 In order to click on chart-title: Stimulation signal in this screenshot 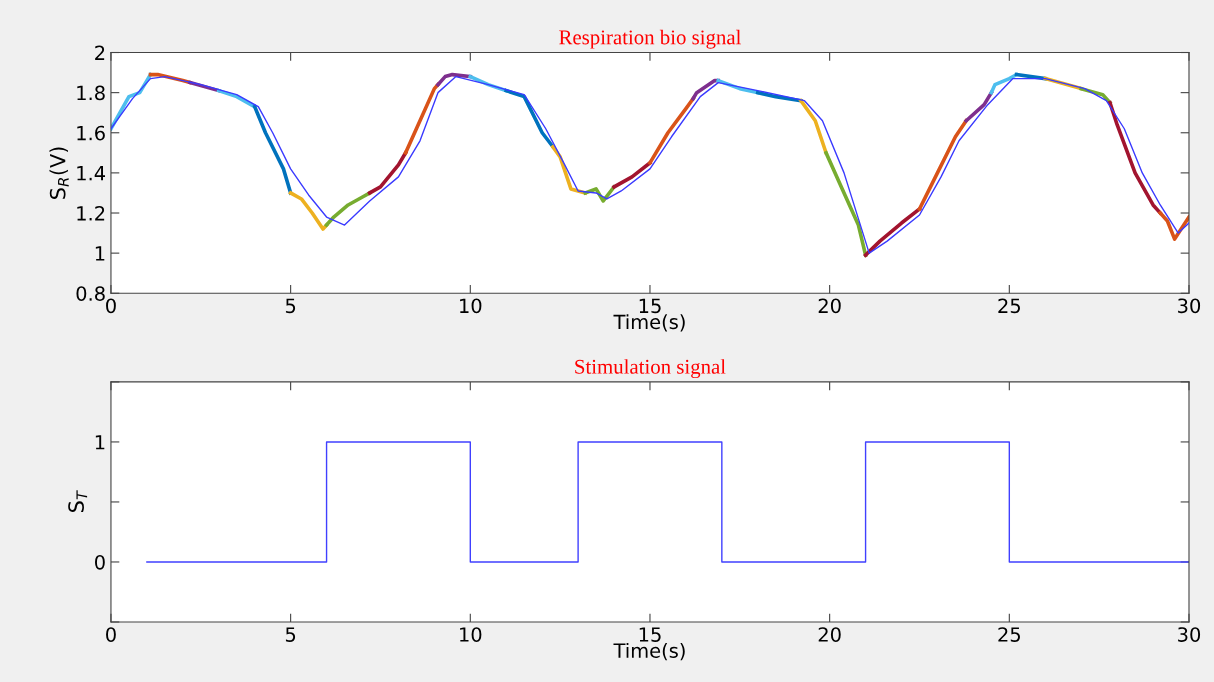, I will do `click(650, 369)`.